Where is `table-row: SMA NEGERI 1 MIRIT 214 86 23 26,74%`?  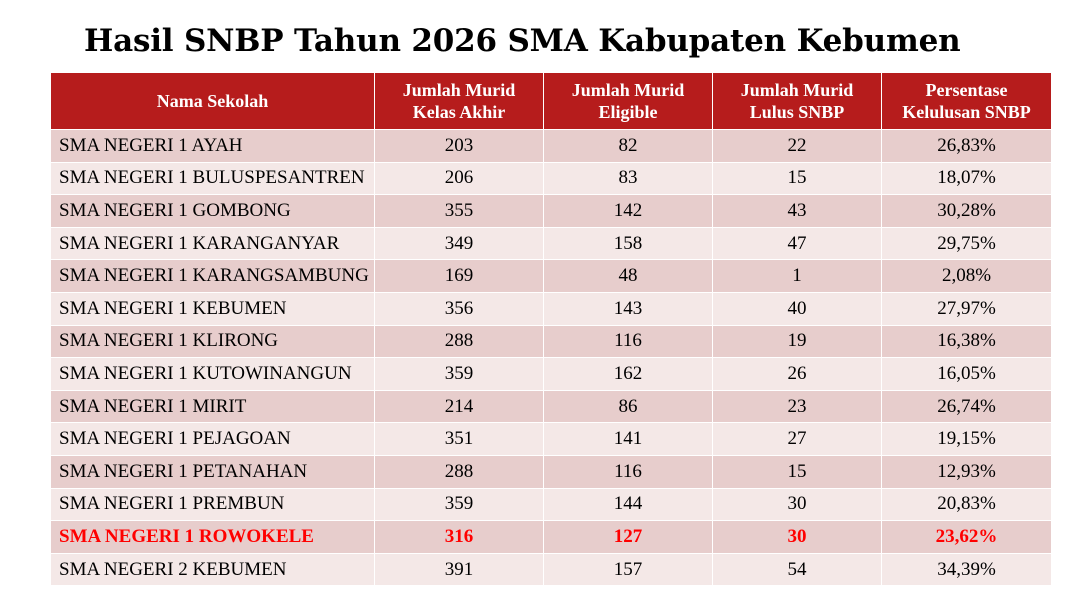
table-row: SMA NEGERI 1 MIRIT 214 86 23 26,74% is located at coordinates (551, 406).